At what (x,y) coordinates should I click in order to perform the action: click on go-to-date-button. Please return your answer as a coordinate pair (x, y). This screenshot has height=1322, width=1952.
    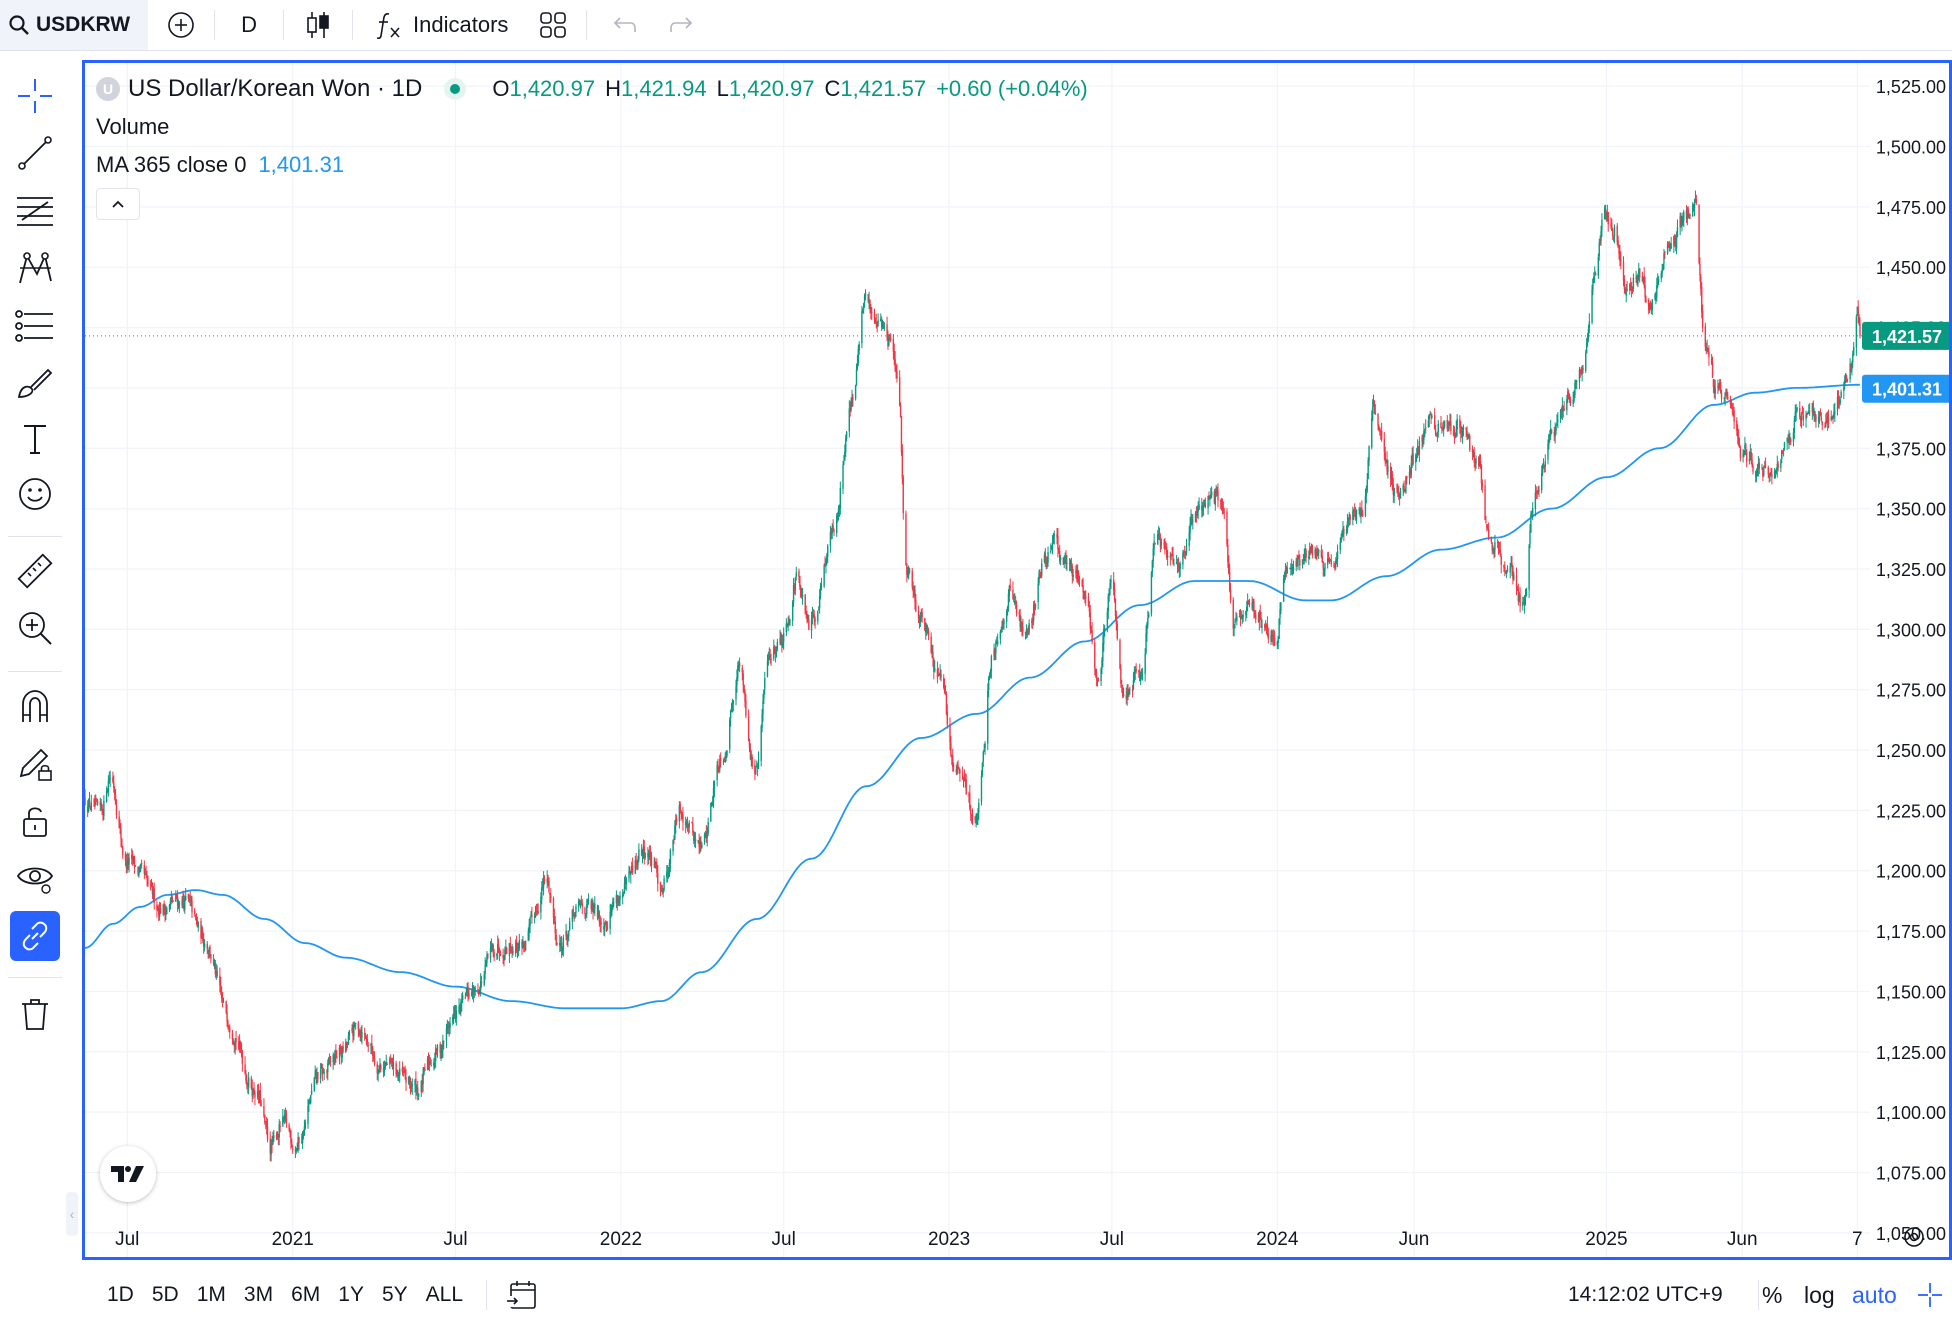
    Looking at the image, I should click on (522, 1295).